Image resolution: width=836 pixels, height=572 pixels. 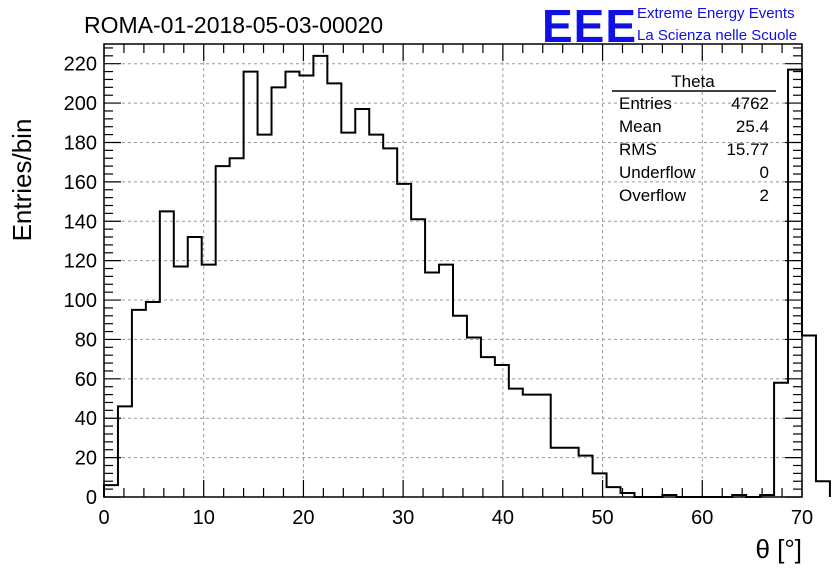 I want to click on y-tick-label: 40, so click(x=86, y=419).